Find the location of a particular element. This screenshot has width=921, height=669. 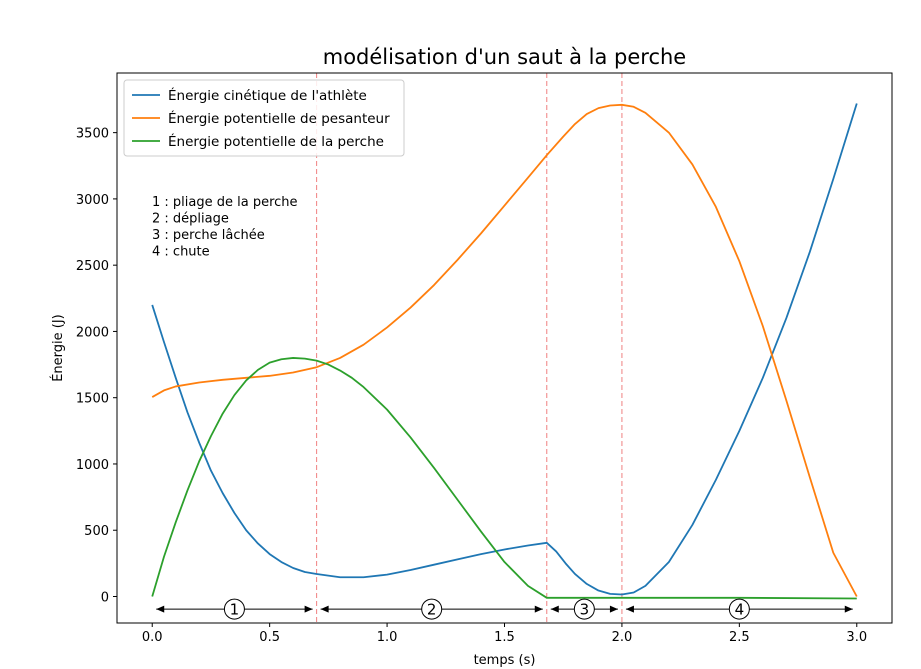

y-axis-label: Énergie (J) is located at coordinates (58, 348).